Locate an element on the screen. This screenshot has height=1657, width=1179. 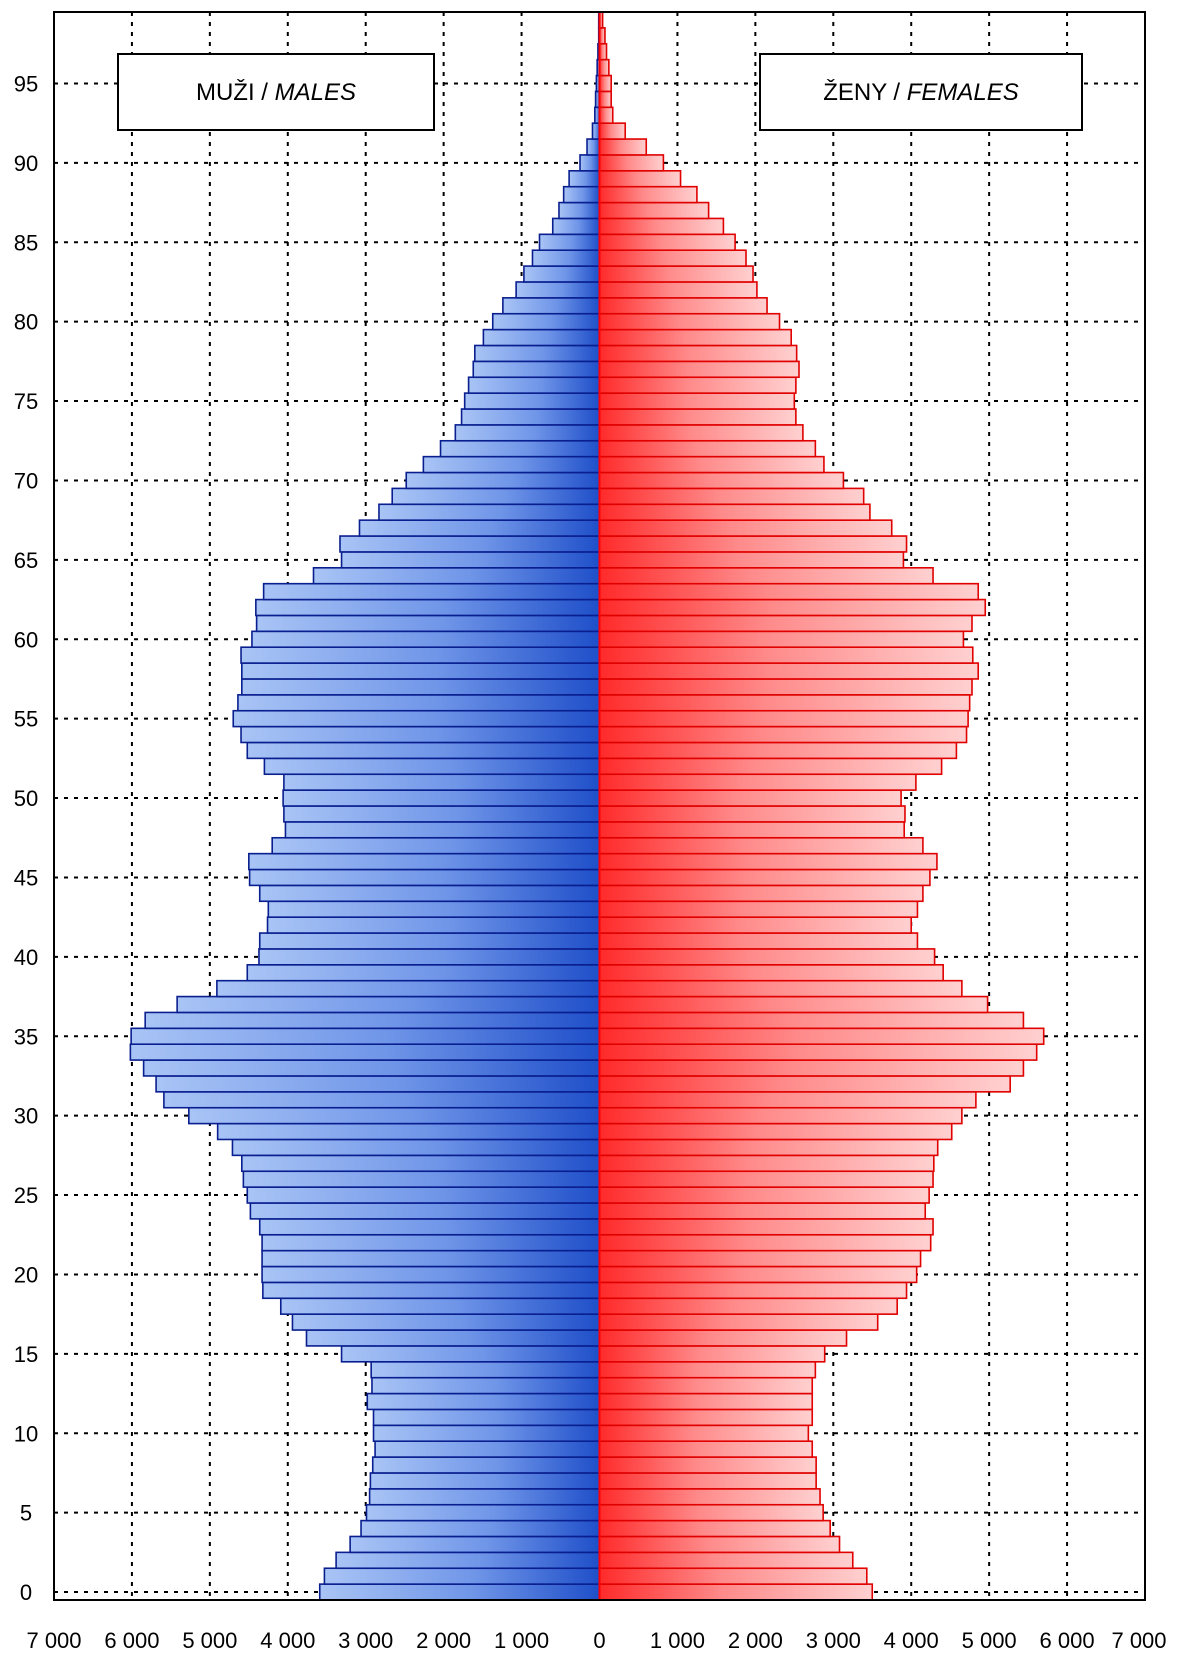
y-tick-label: 0 is located at coordinates (26, 1592).